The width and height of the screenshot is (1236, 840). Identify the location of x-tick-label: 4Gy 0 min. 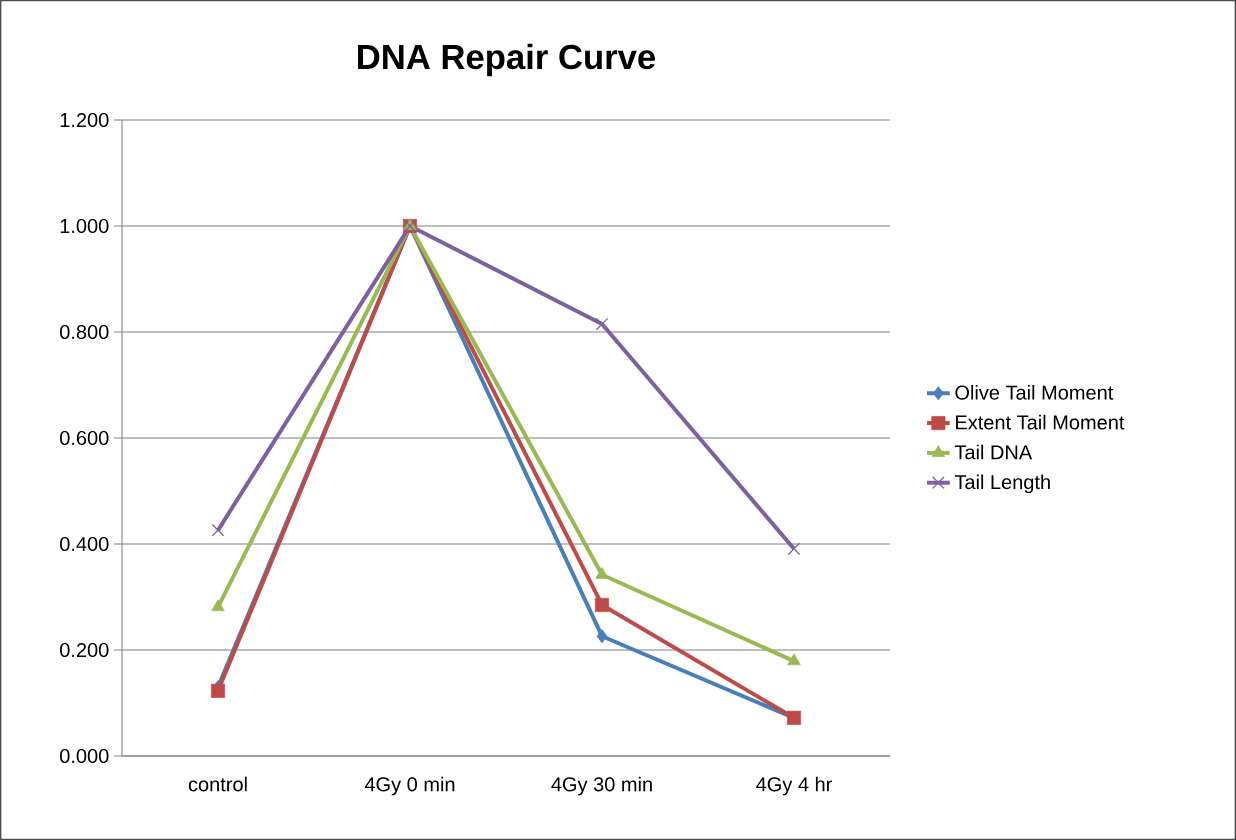
(409, 786).